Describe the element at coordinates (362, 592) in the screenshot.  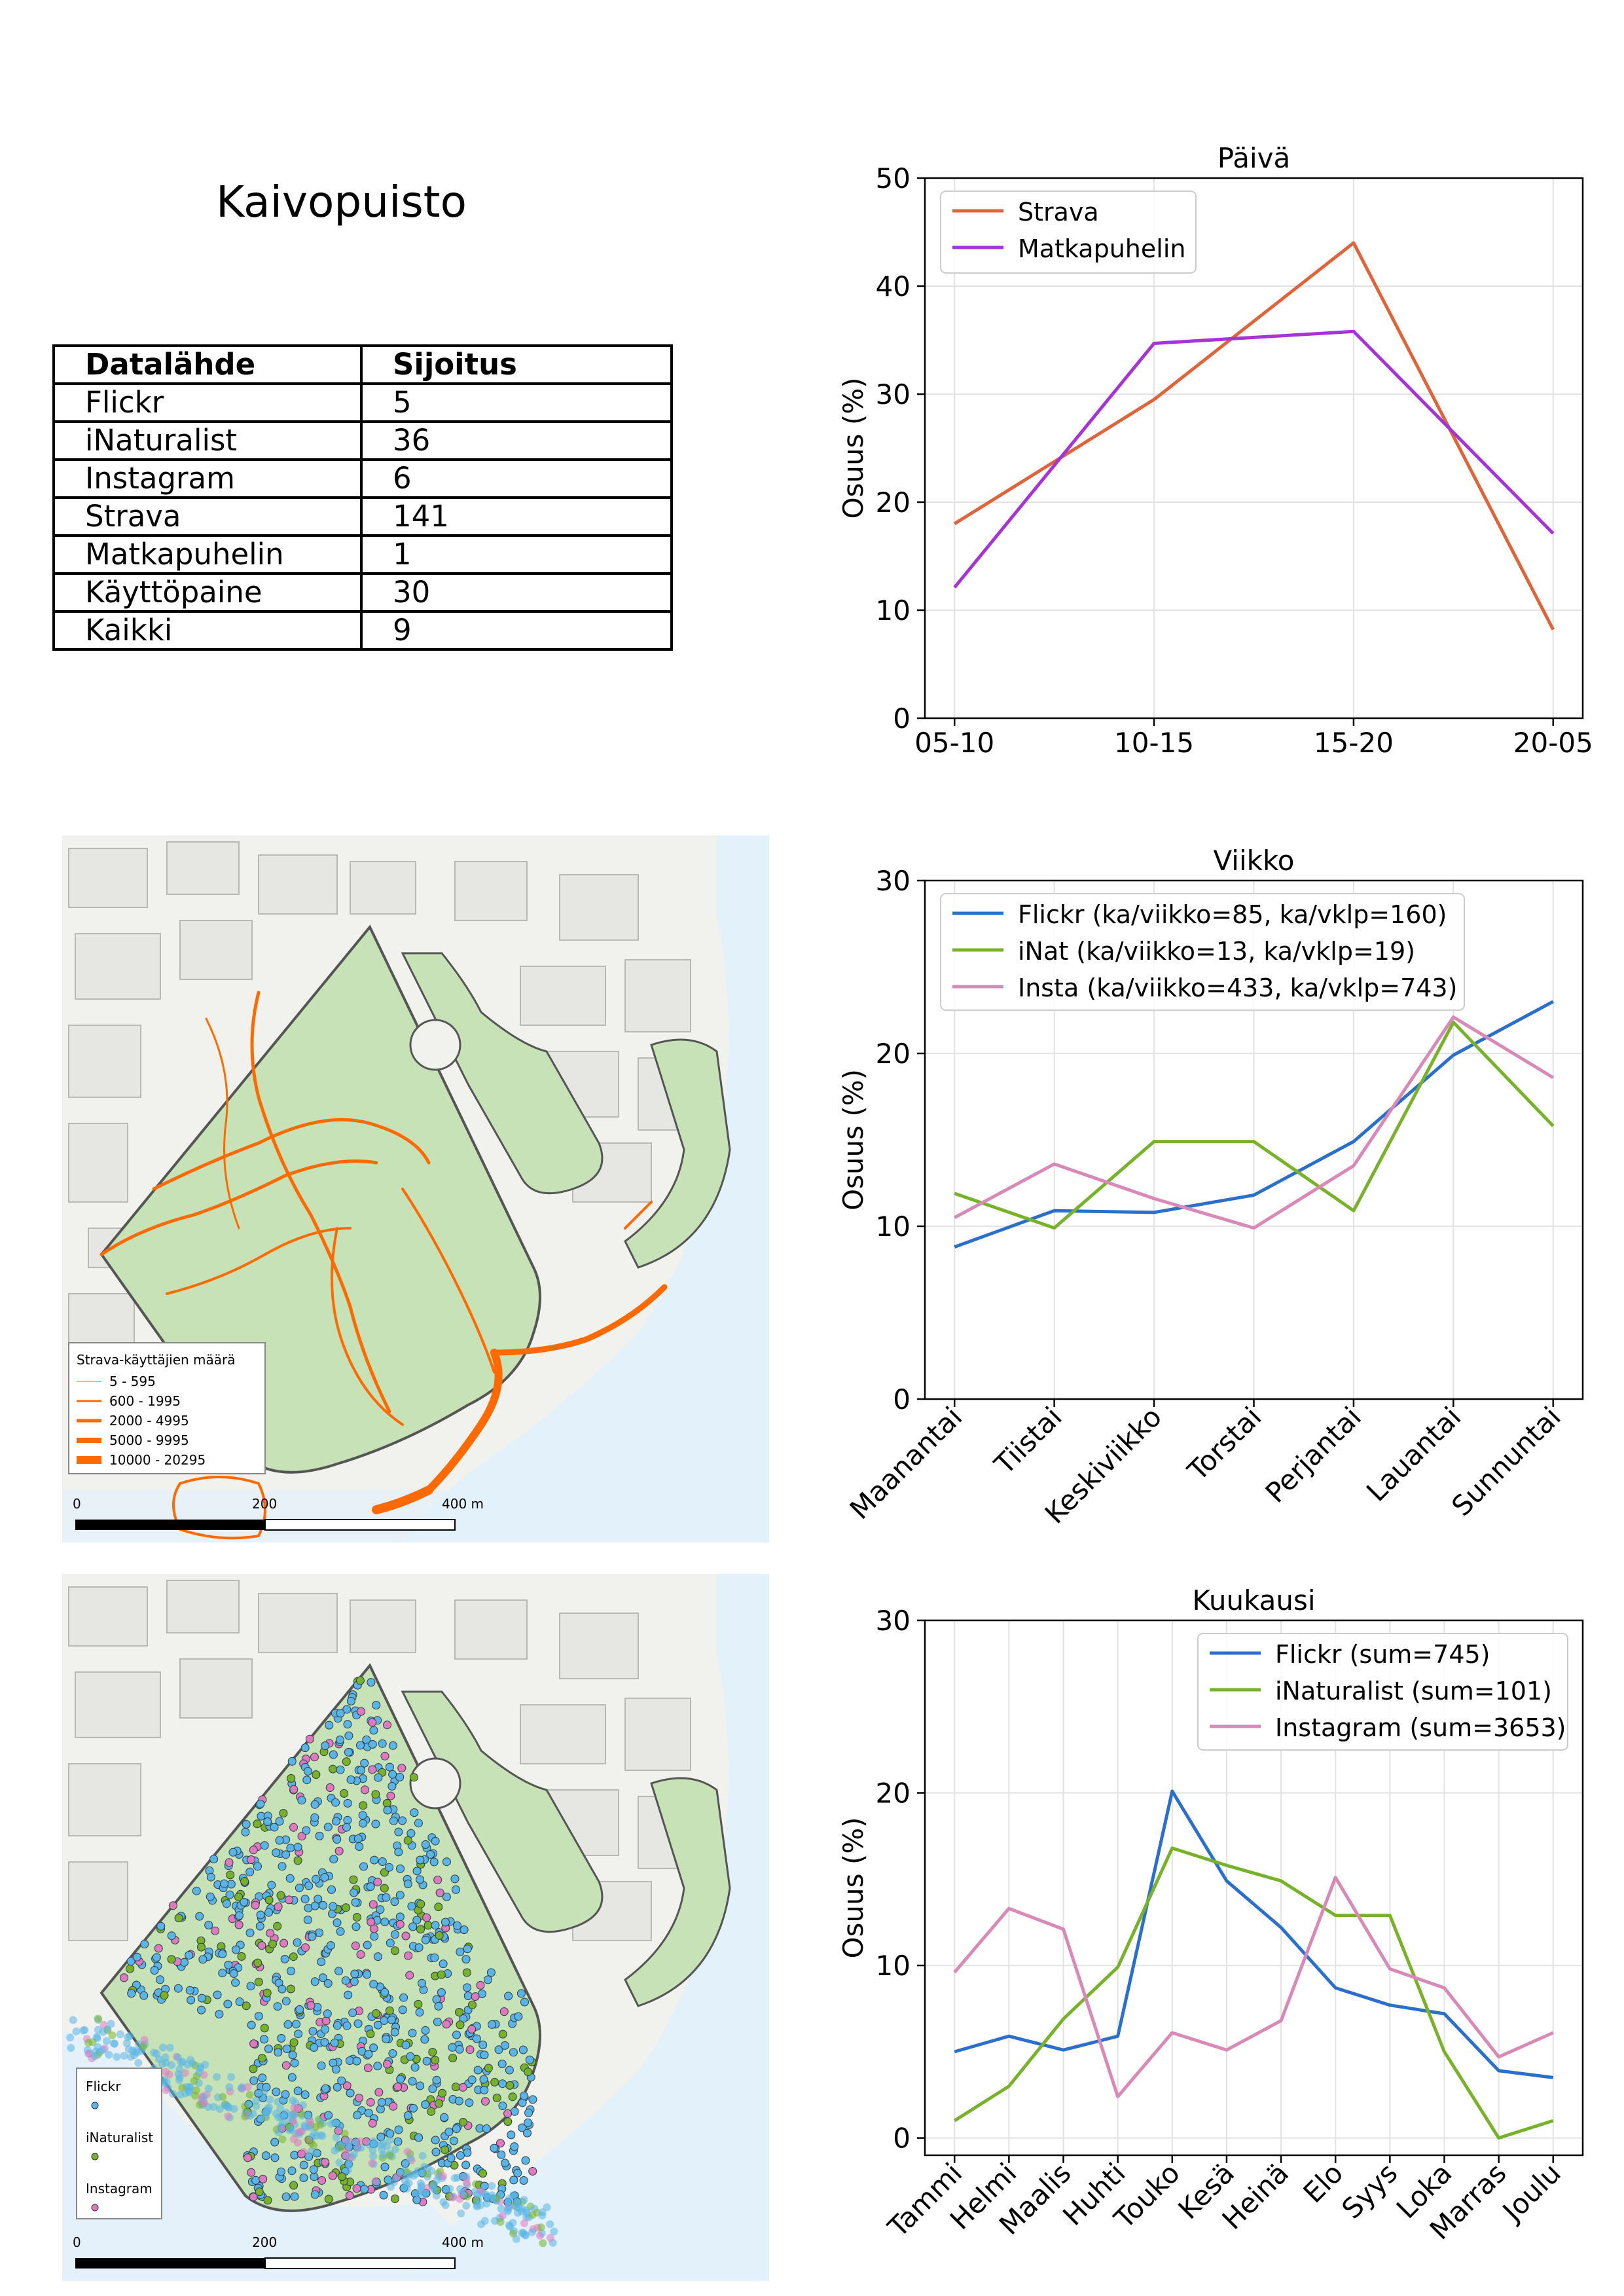
I see `table-row: Käyttöpaine 30` at that location.